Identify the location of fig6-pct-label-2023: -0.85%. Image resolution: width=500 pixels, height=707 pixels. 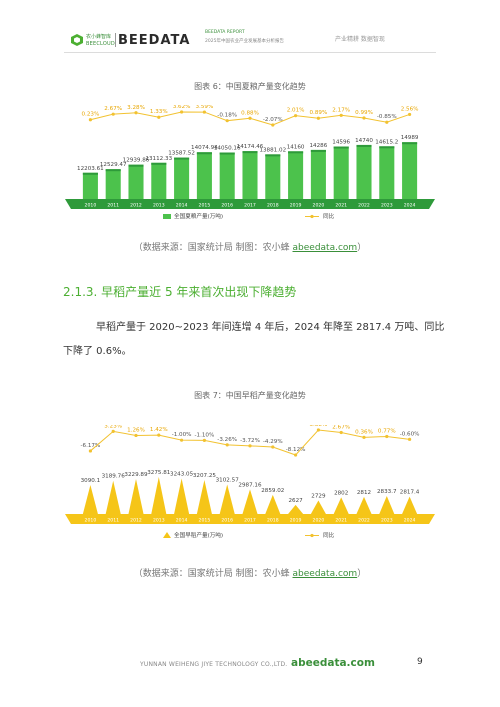
(387, 117).